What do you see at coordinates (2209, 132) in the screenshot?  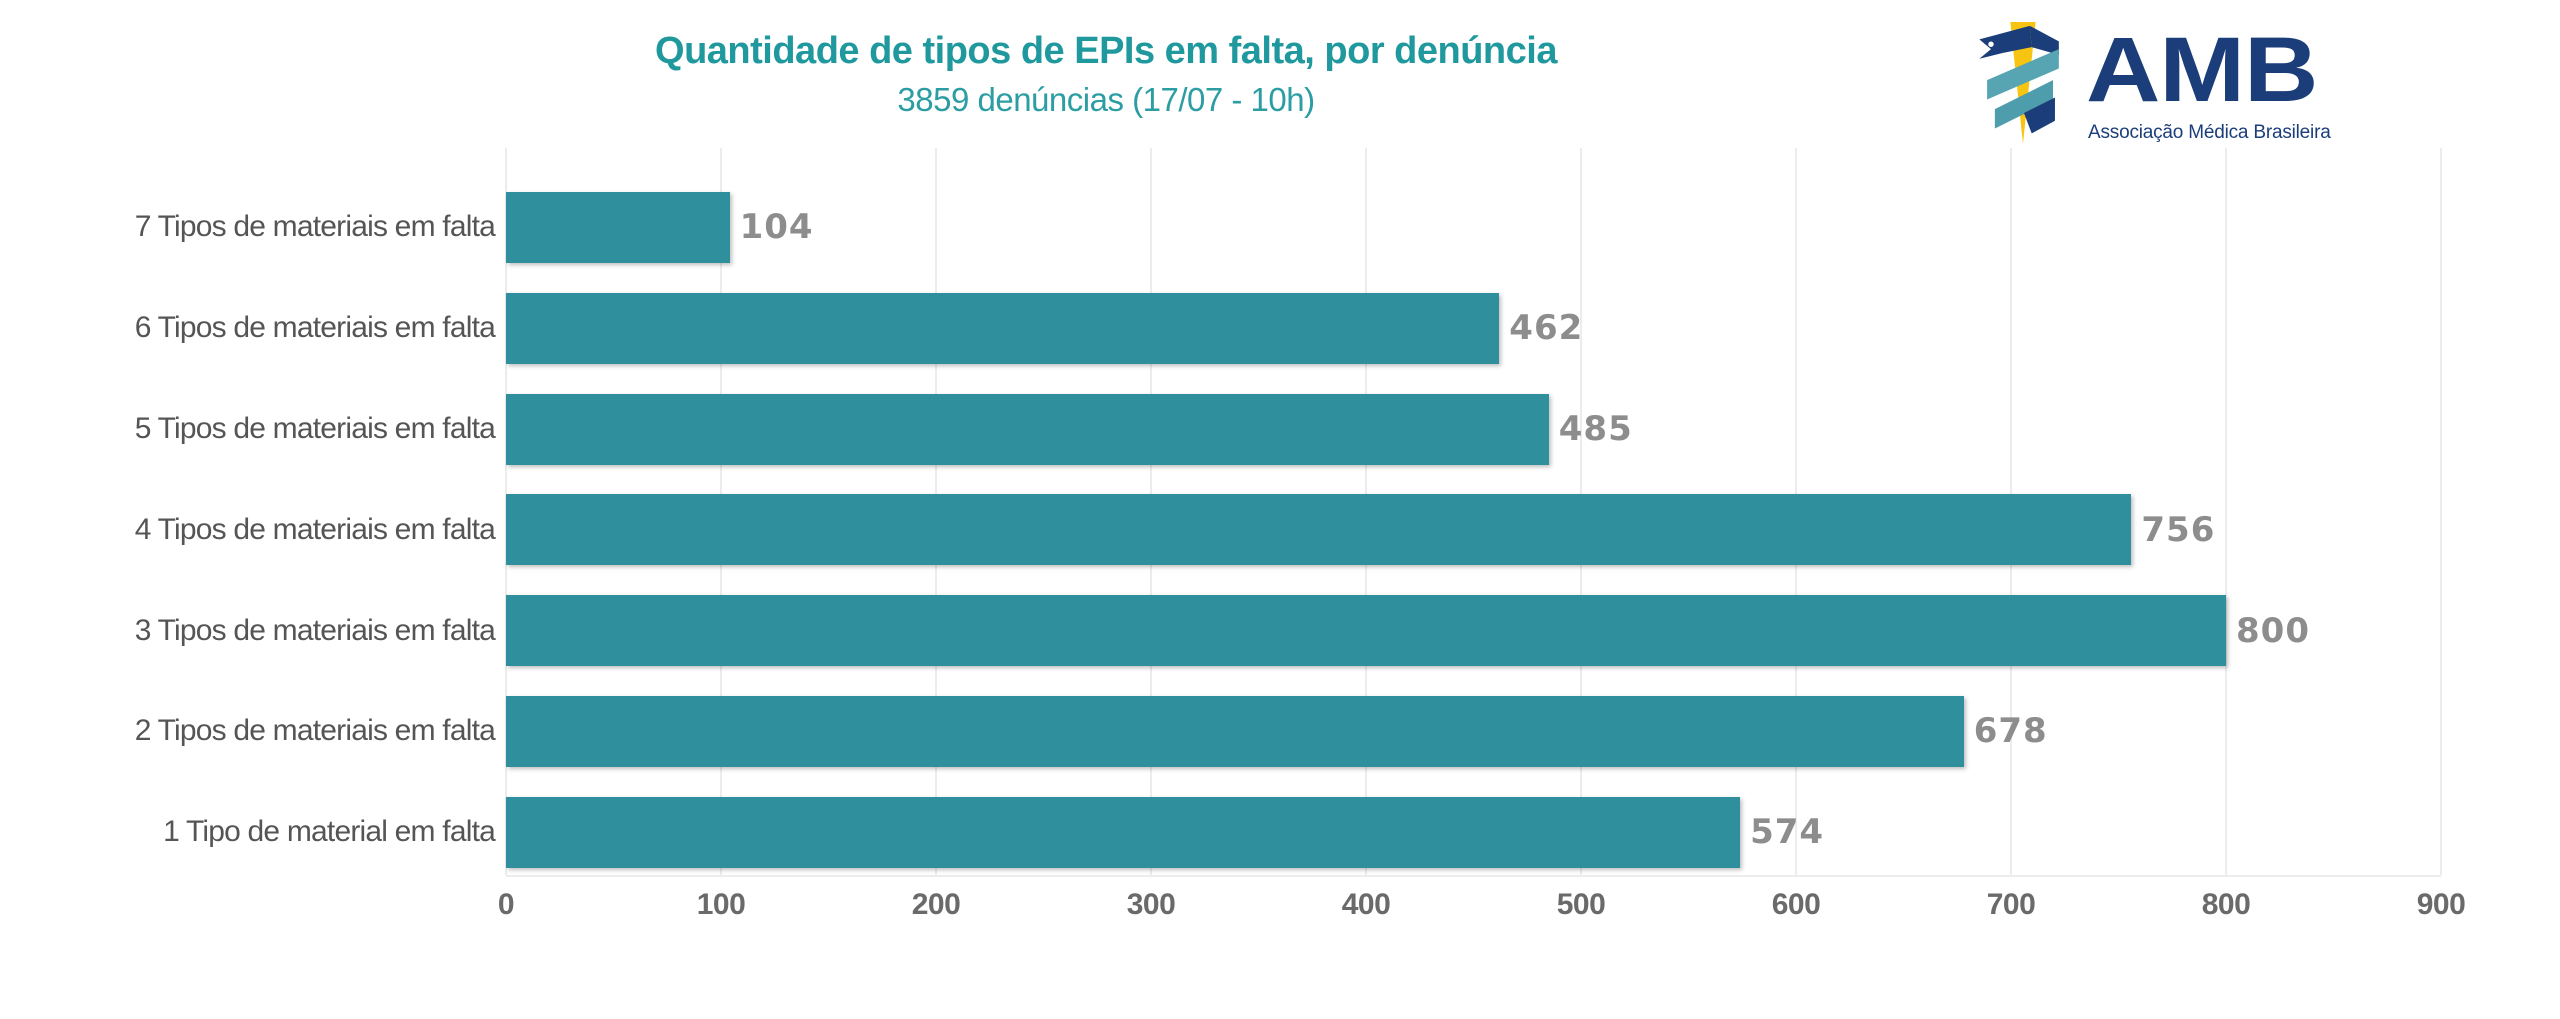 I see `logo-caption: Associação Médica Brasileira` at bounding box center [2209, 132].